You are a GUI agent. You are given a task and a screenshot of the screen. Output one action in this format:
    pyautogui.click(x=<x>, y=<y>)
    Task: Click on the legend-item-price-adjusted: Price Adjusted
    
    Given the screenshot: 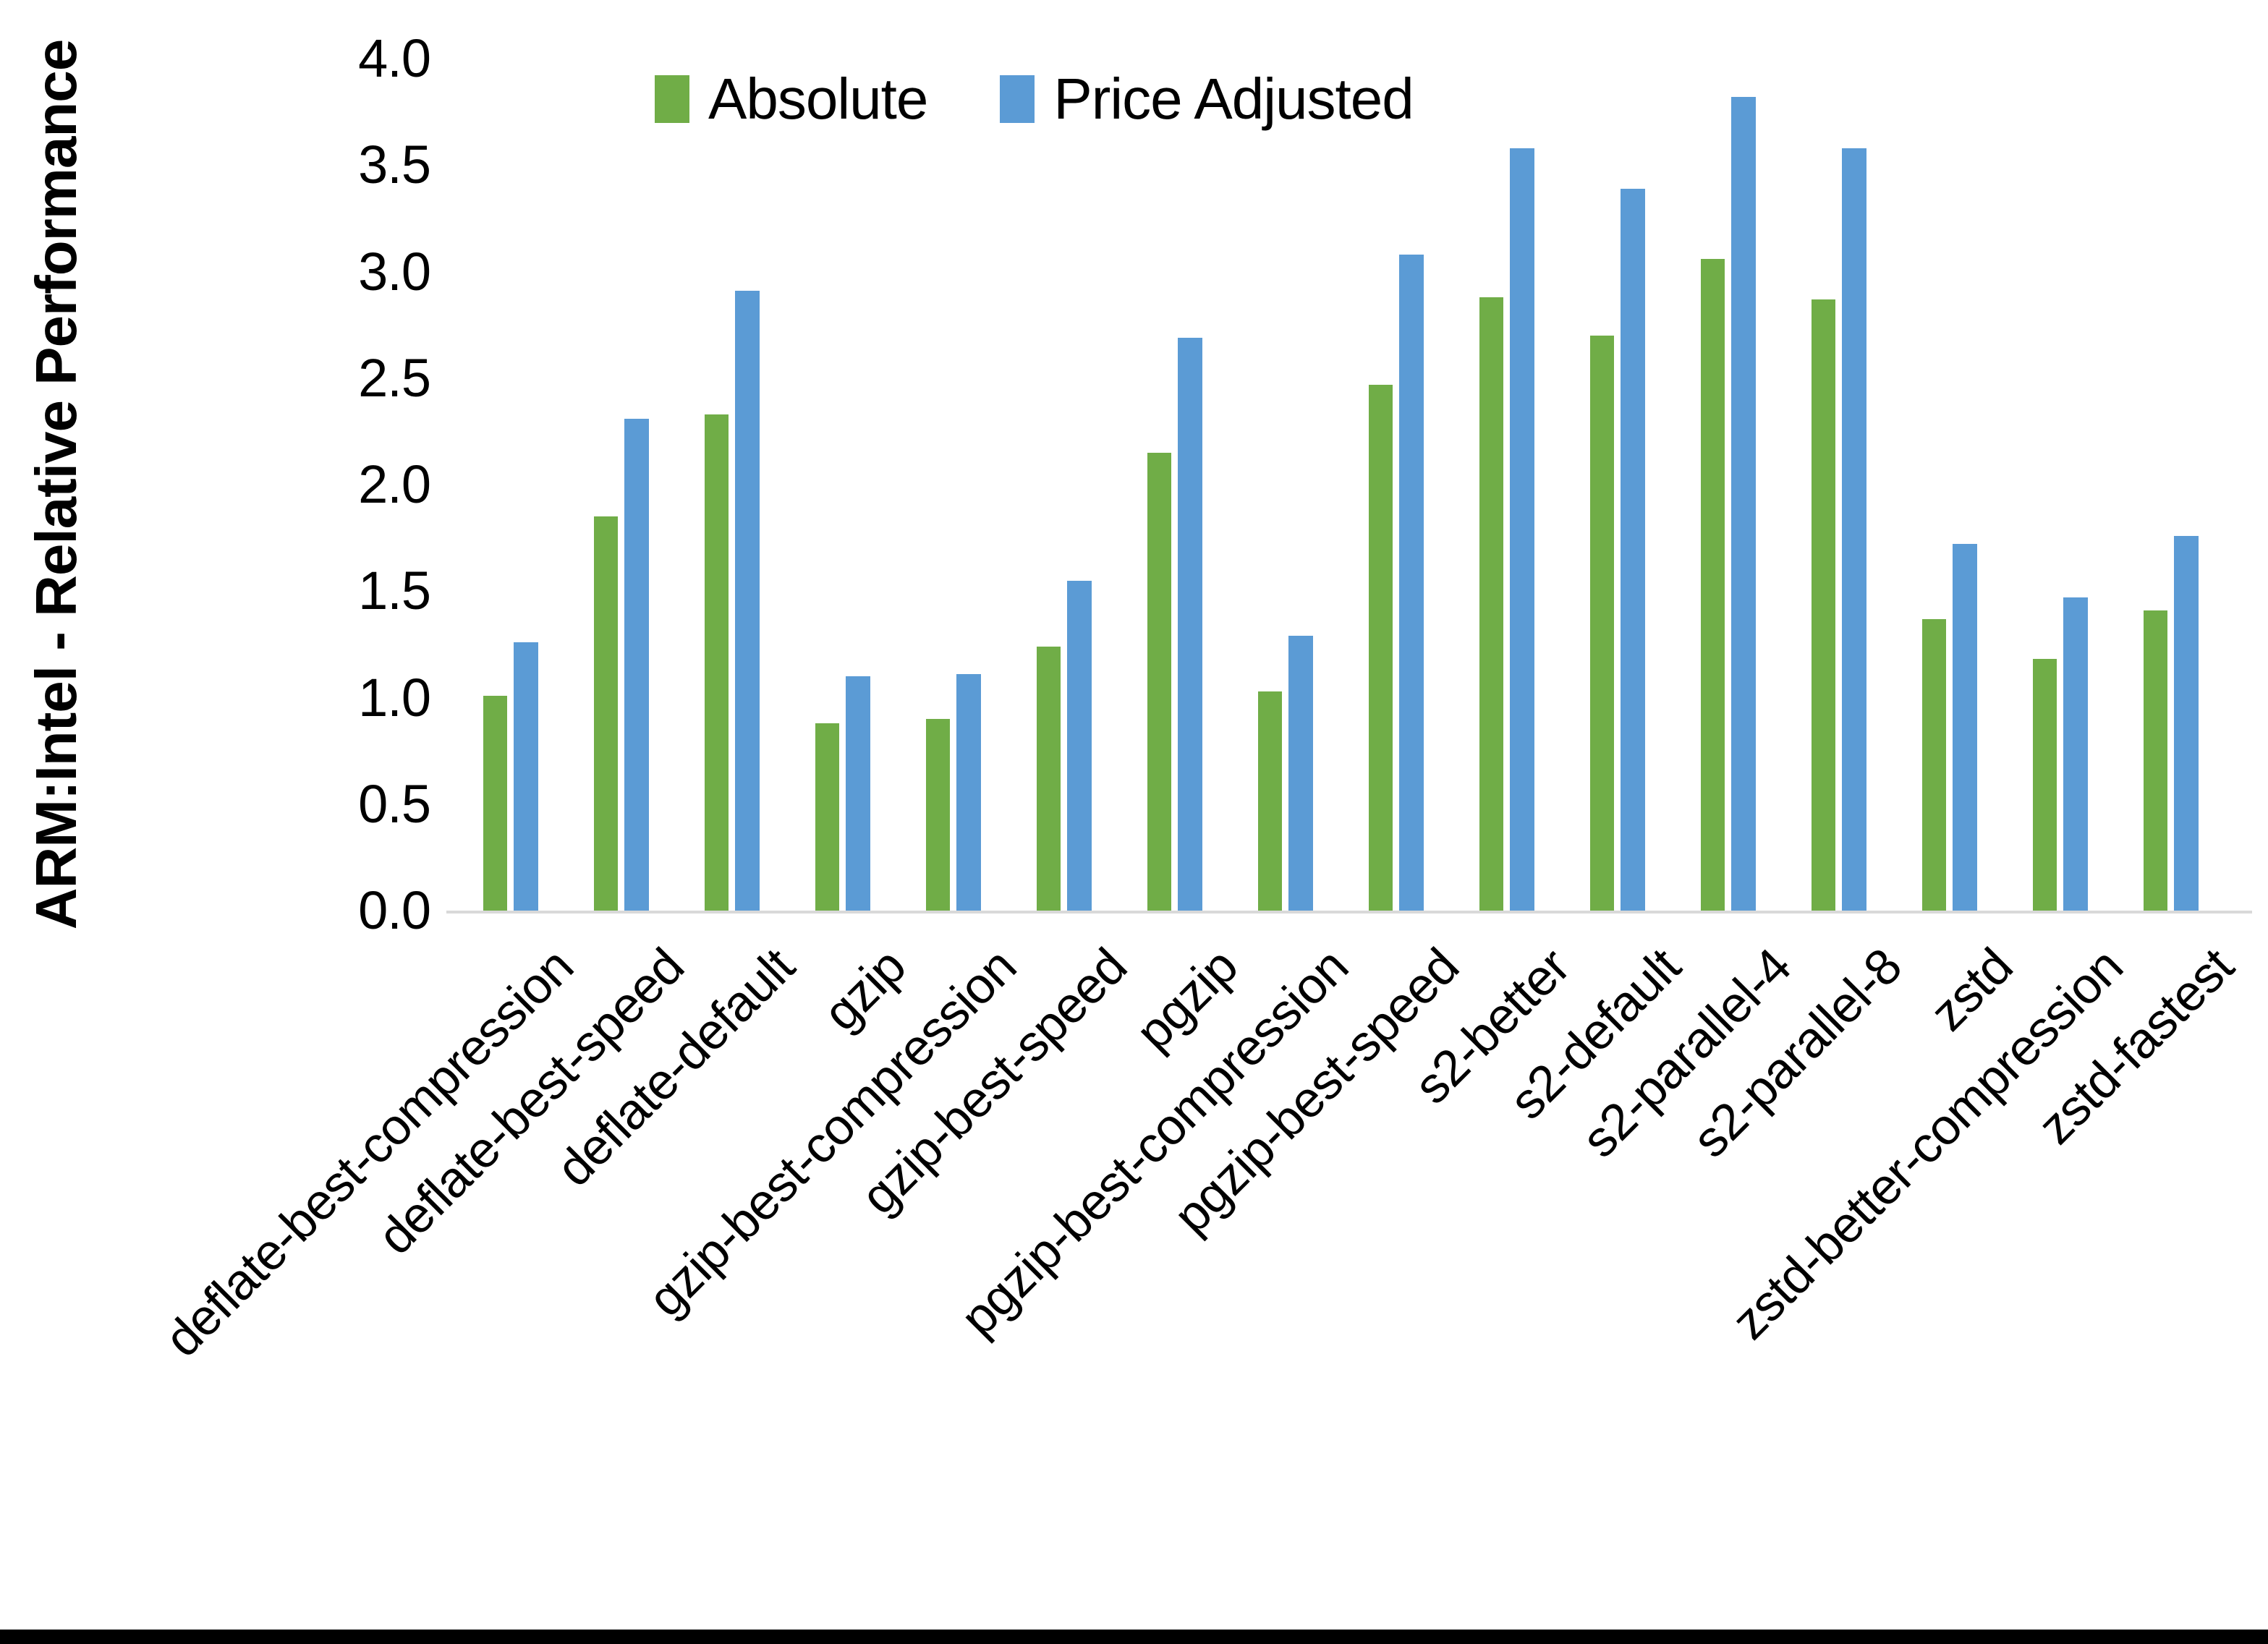 What is the action you would take?
    pyautogui.click(x=1207, y=99)
    